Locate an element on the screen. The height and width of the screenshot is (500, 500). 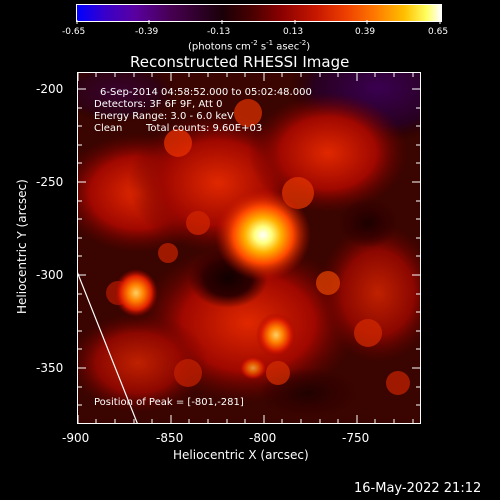
peak-position-label: Position of Peak = [-801,-281] is located at coordinates (169, 402).